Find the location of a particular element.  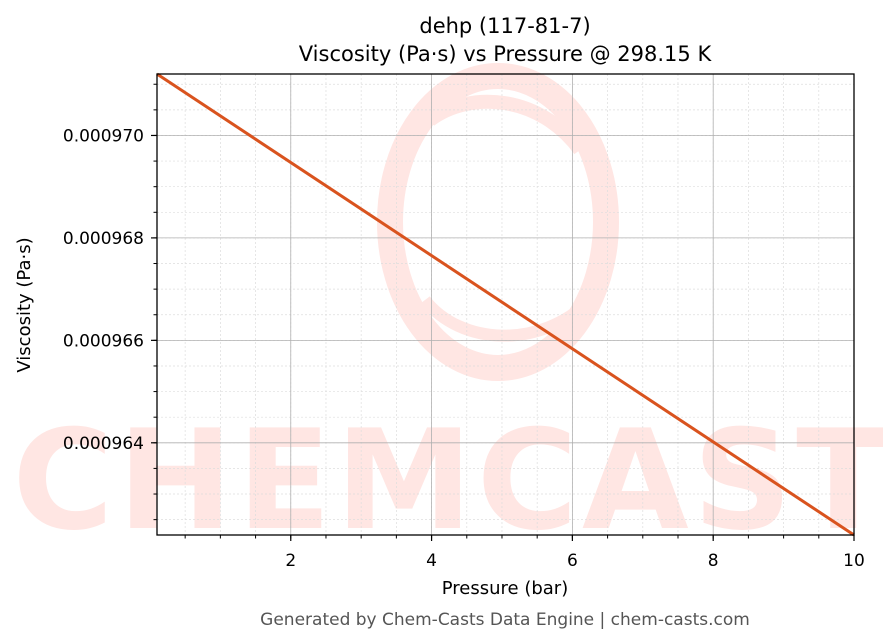

x-tick-label: 6 is located at coordinates (572, 561).